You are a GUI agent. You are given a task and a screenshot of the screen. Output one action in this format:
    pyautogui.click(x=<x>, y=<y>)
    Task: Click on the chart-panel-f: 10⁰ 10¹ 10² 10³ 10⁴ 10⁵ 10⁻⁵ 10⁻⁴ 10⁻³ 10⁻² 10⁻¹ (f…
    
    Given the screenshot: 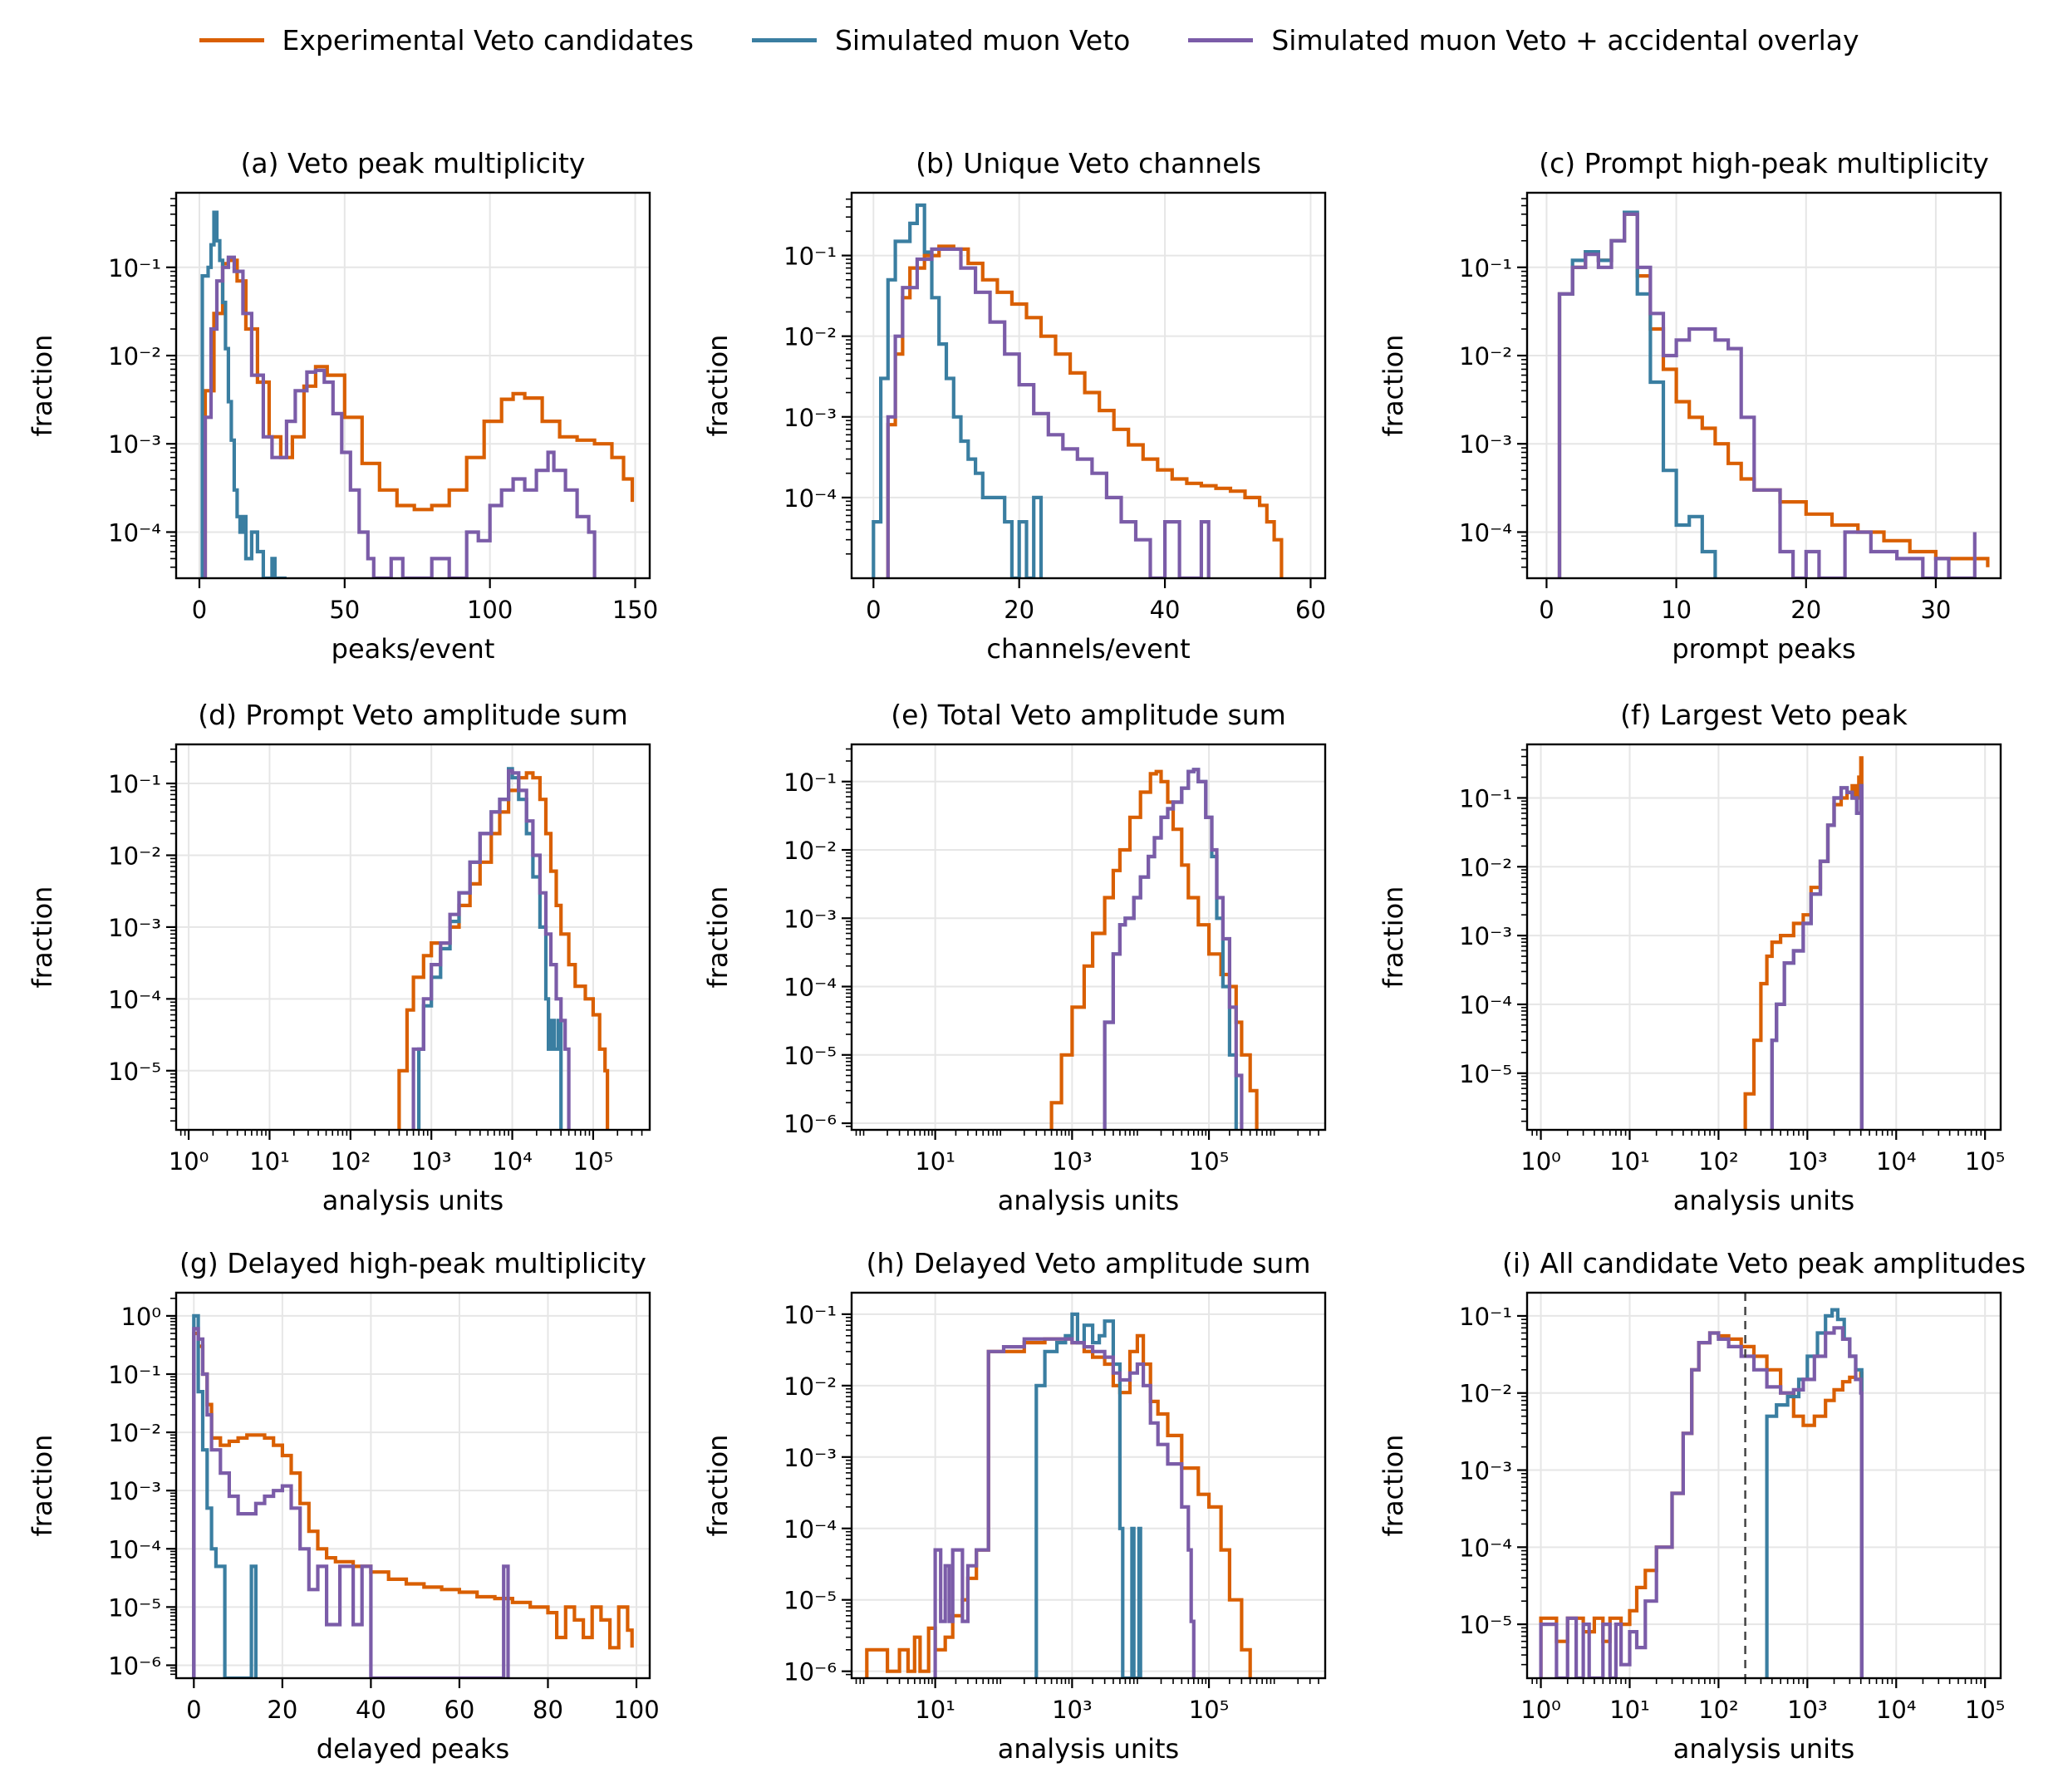 What is the action you would take?
    pyautogui.click(x=1691, y=958)
    